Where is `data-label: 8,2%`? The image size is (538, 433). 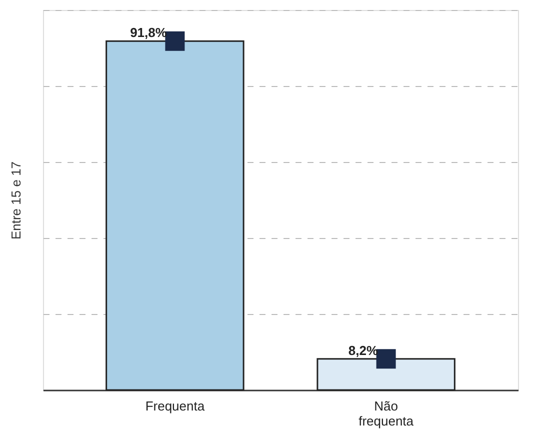
data-label: 8,2% is located at coordinates (363, 350).